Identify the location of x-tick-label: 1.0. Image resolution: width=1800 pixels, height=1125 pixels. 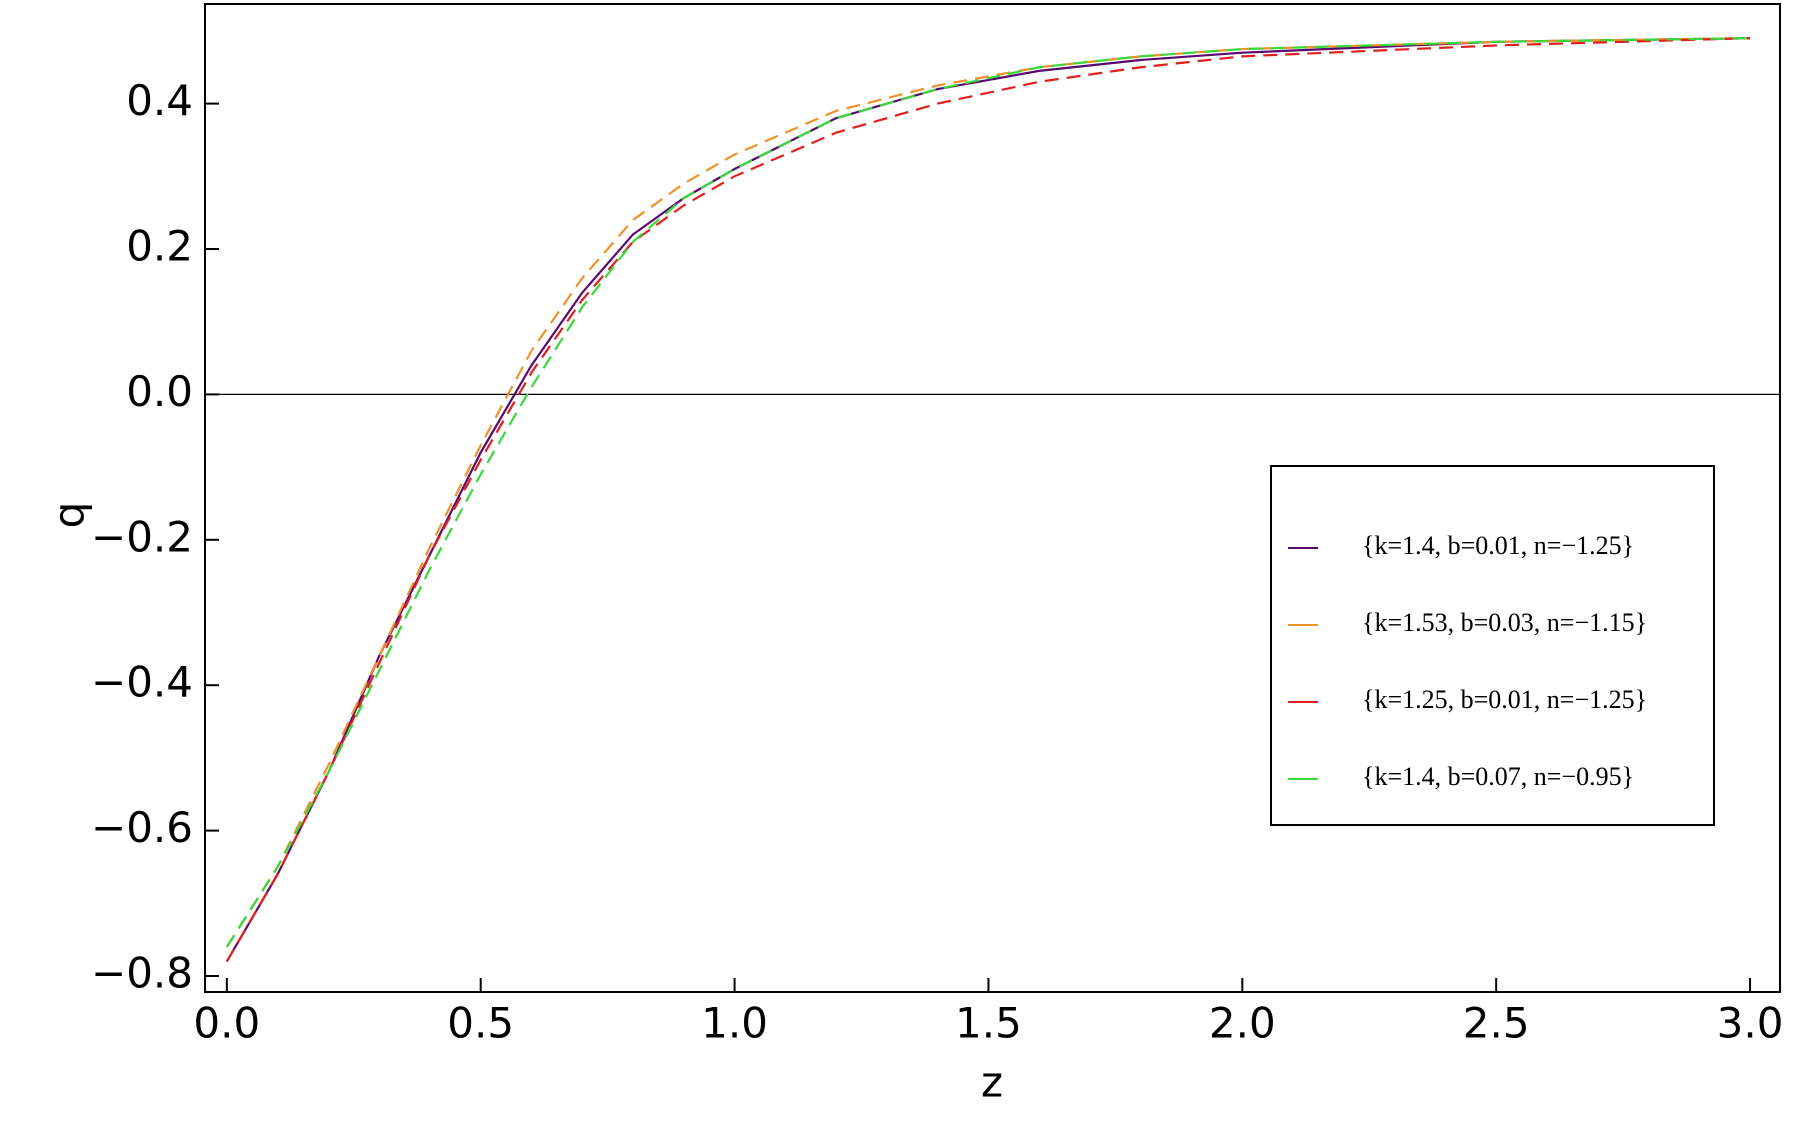
(734, 1023).